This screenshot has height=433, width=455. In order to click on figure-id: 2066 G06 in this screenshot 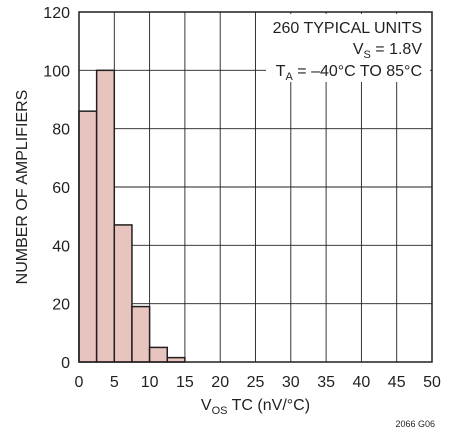, I will do `click(415, 424)`.